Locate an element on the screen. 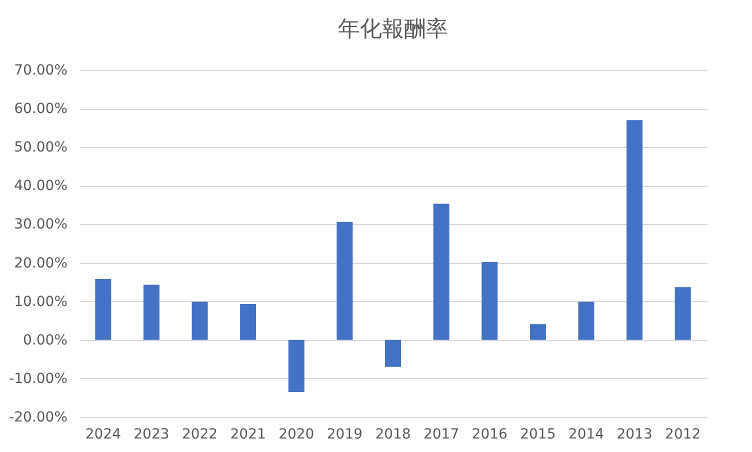 The width and height of the screenshot is (752, 452). x-tick-label: 2022 is located at coordinates (200, 434).